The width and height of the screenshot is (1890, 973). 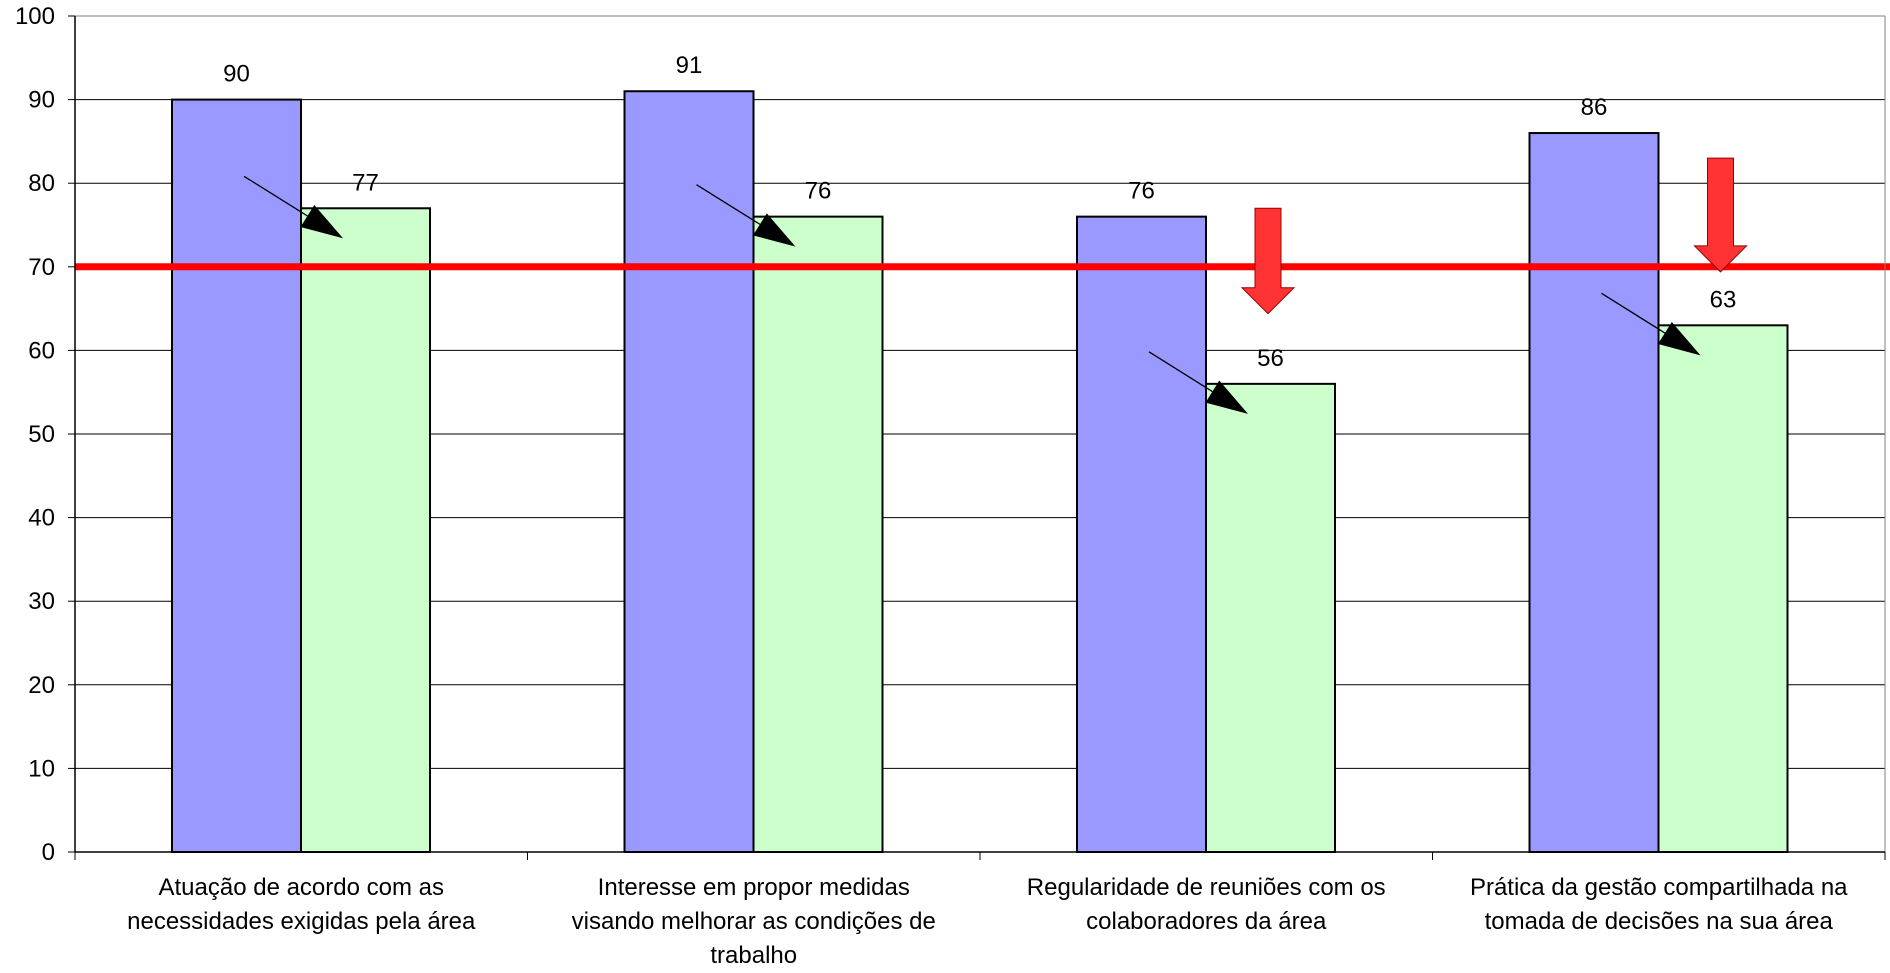 What do you see at coordinates (41, 434) in the screenshot?
I see `y-tick-label: 50` at bounding box center [41, 434].